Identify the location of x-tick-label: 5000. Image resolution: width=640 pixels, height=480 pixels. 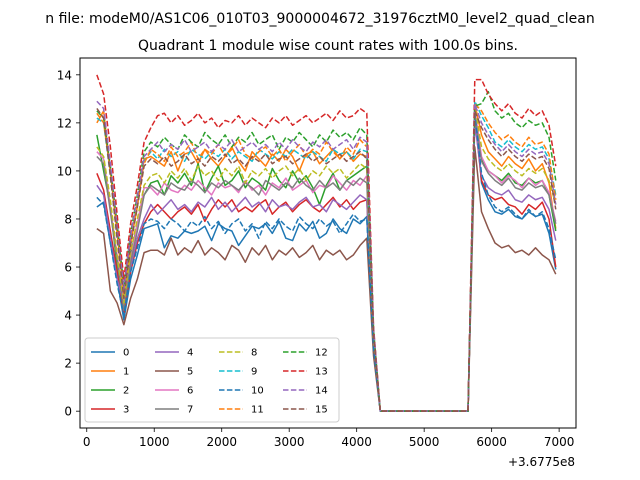
(424, 442).